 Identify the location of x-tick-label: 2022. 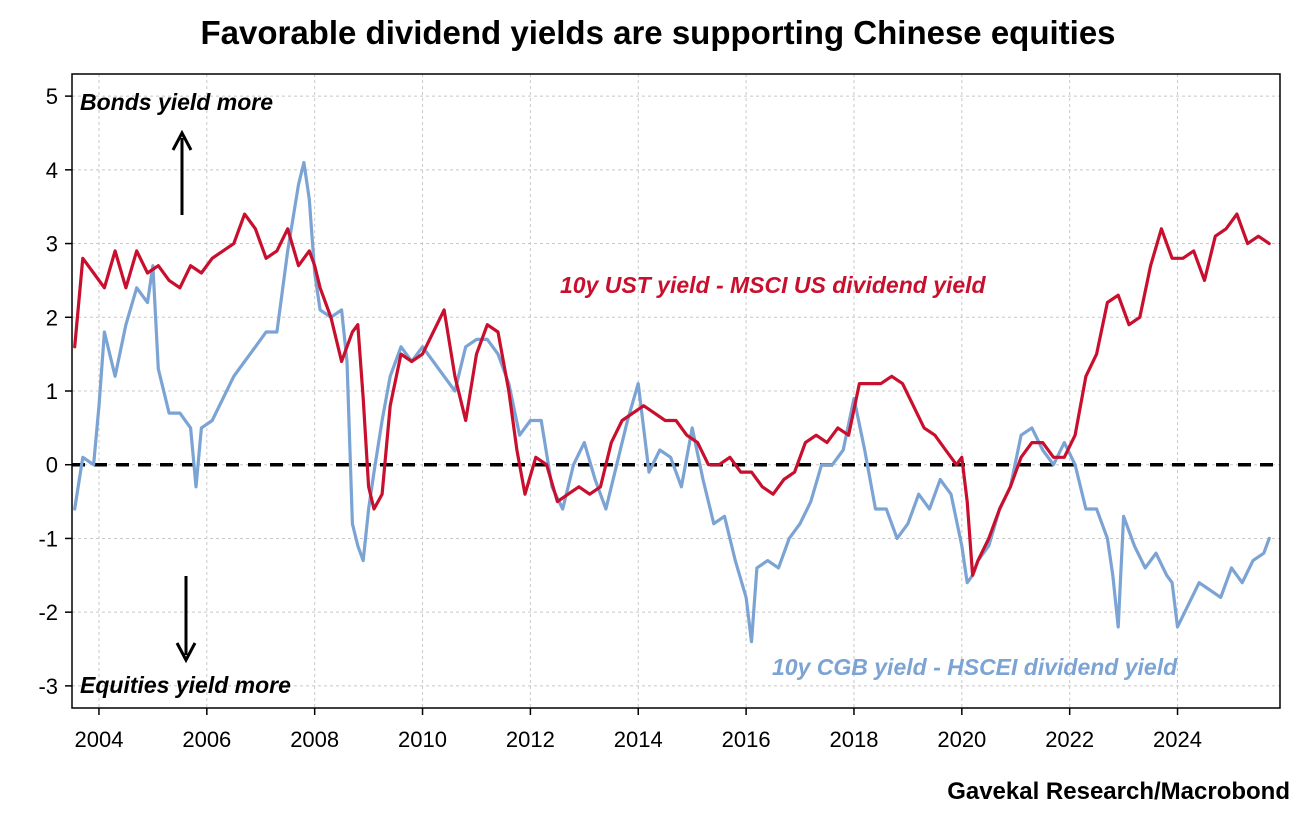
(1069, 739).